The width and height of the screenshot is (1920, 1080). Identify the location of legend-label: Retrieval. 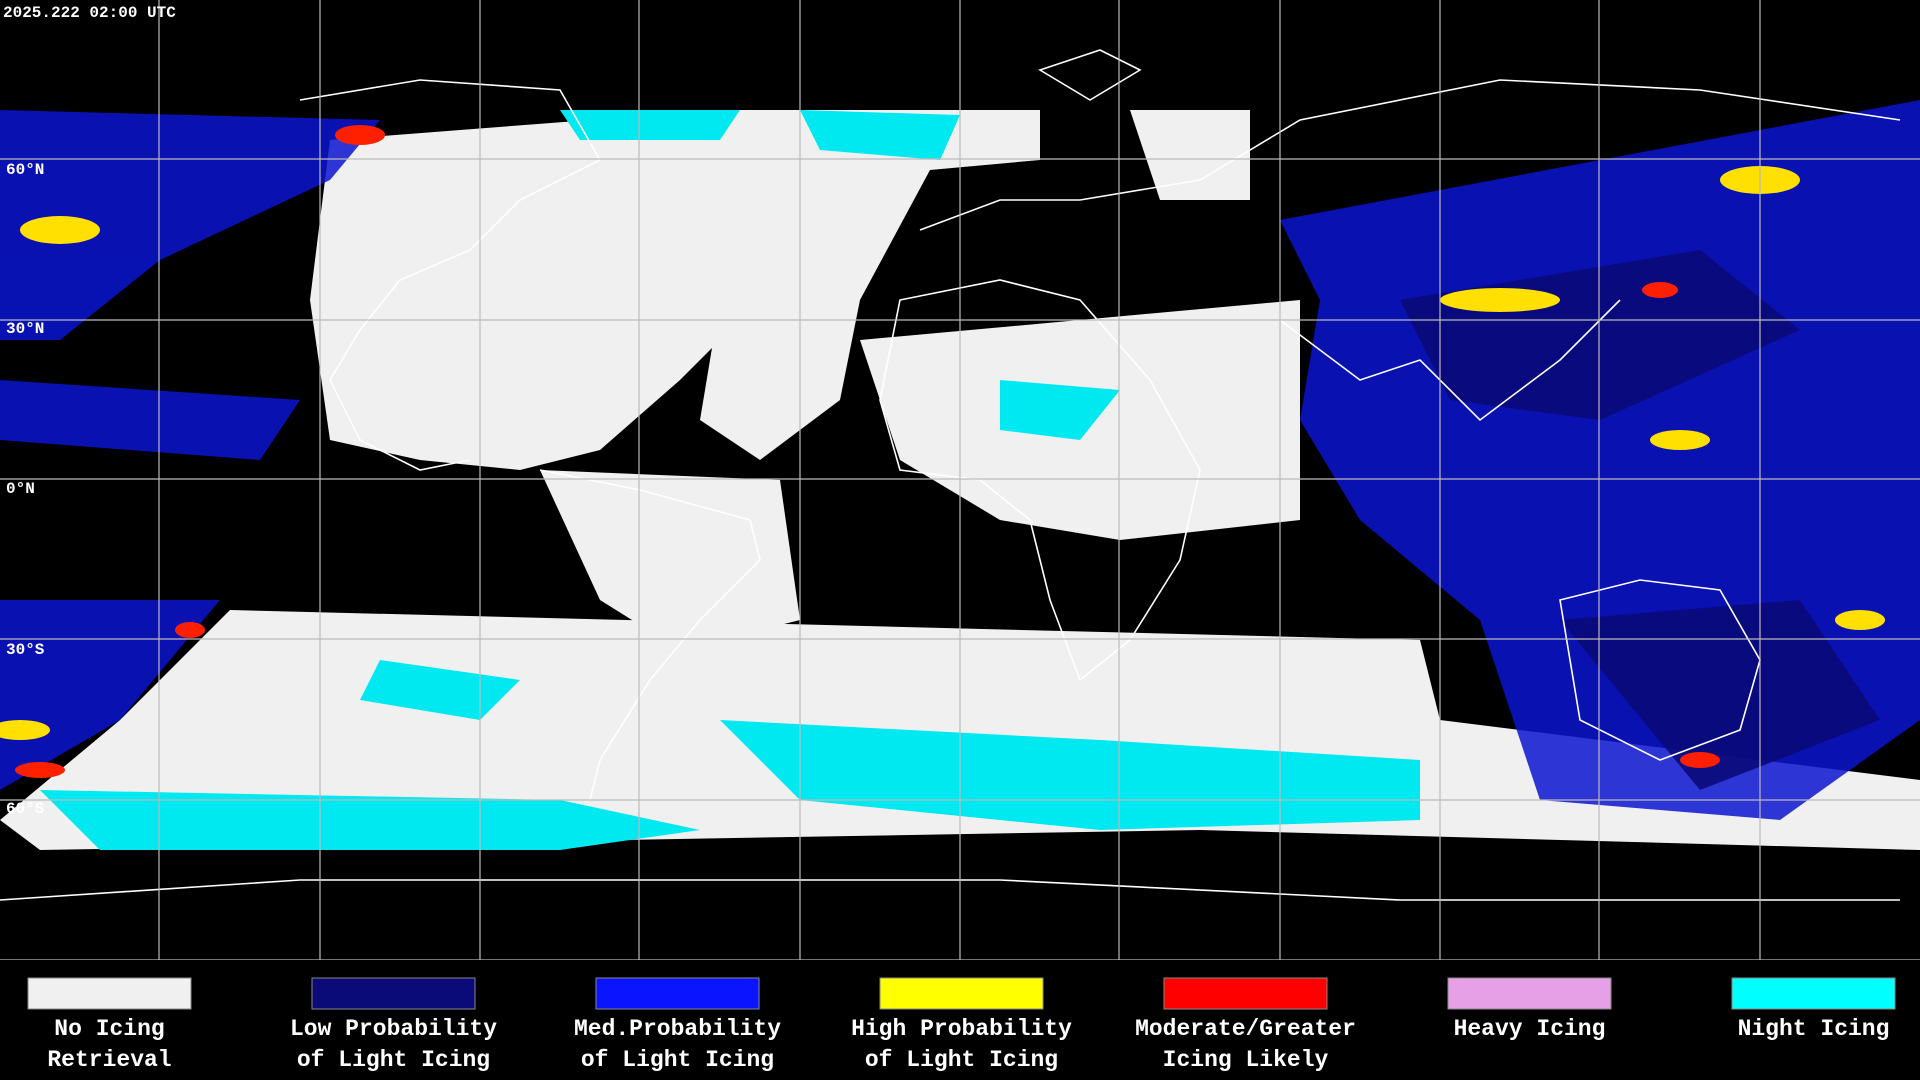
(109, 1060).